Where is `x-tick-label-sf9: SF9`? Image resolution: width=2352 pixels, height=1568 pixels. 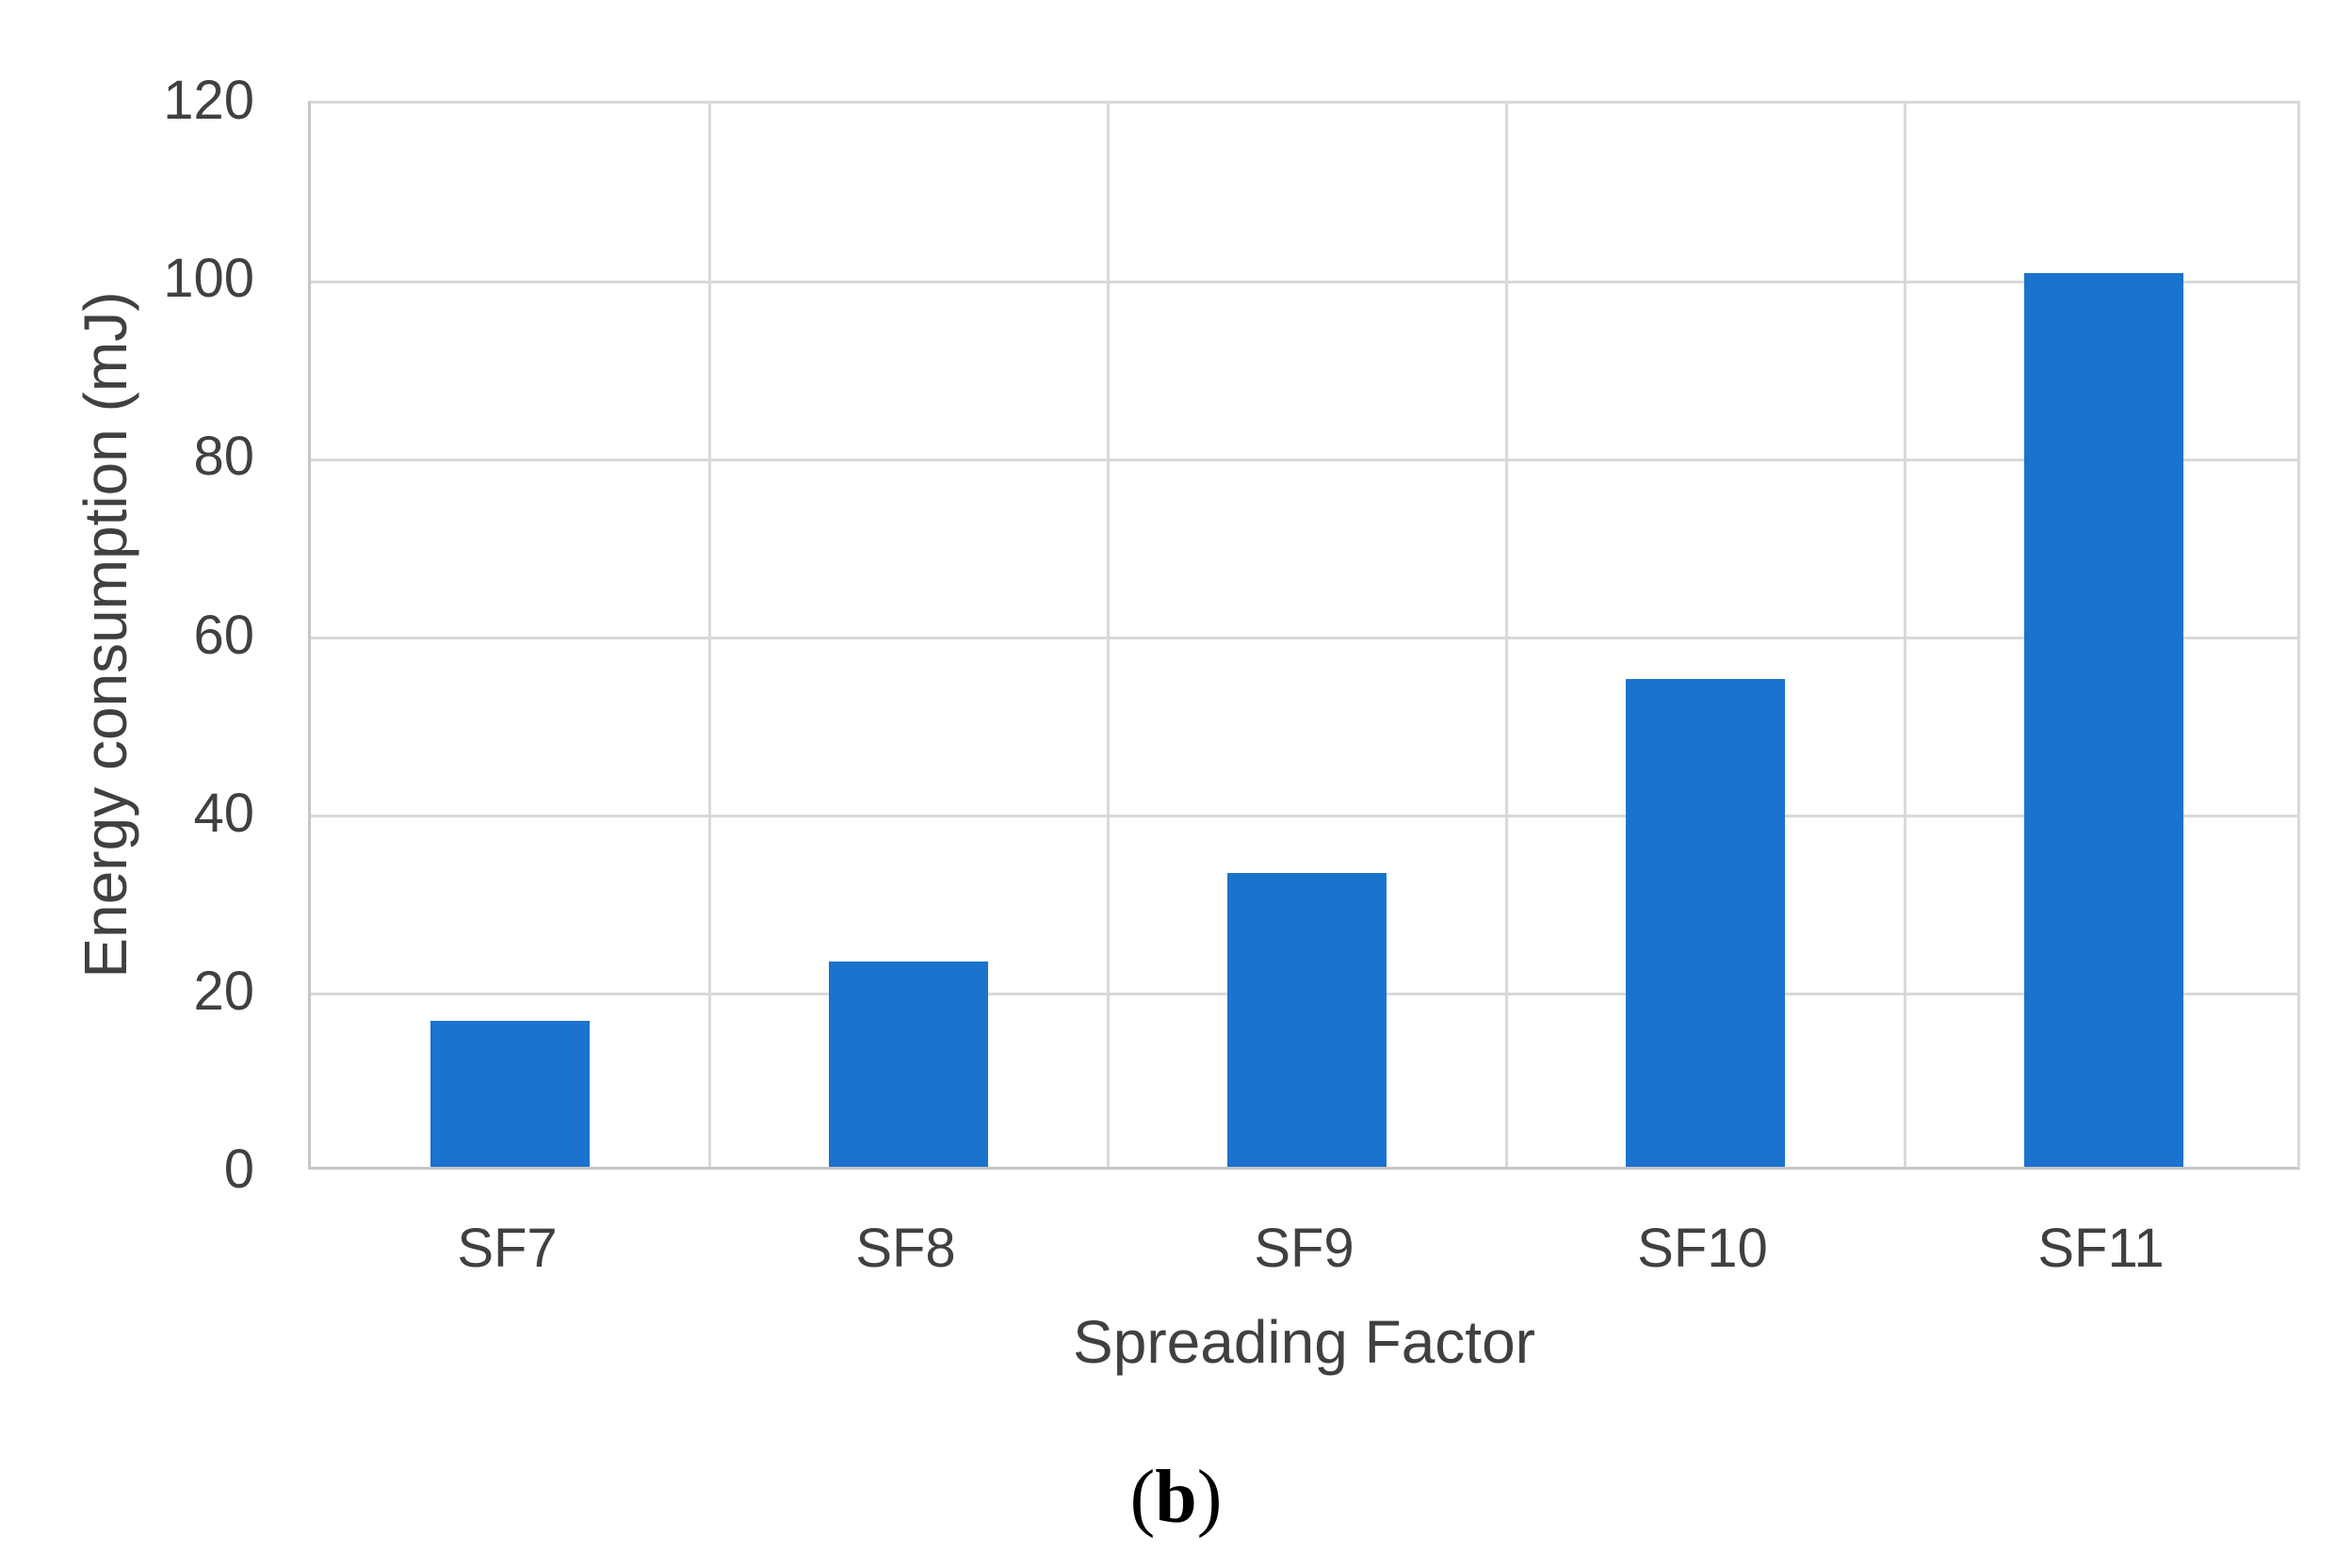 x-tick-label-sf9: SF9 is located at coordinates (1304, 1248).